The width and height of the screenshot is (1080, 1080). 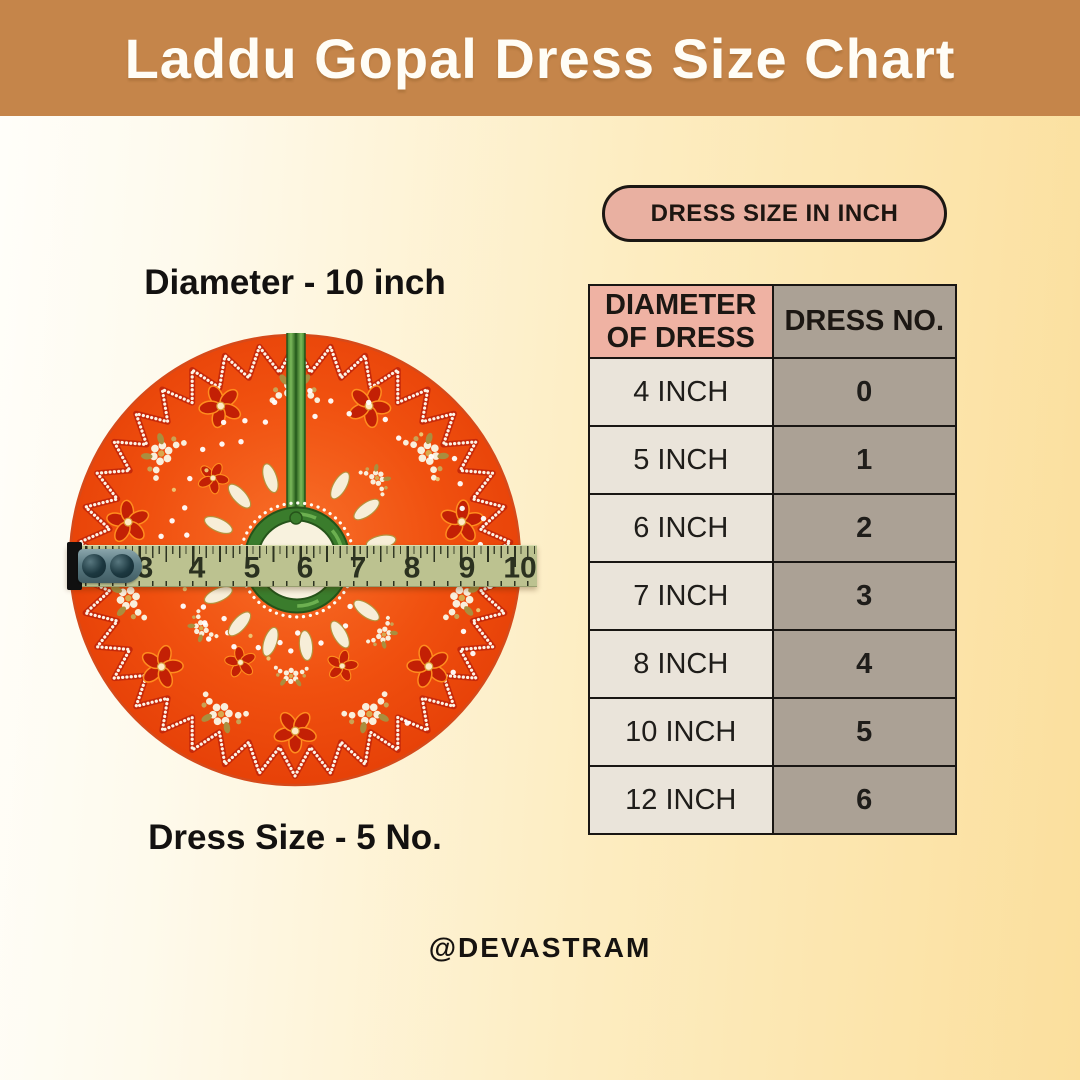 I want to click on diameter-cell: 5 INCH, so click(x=681, y=460).